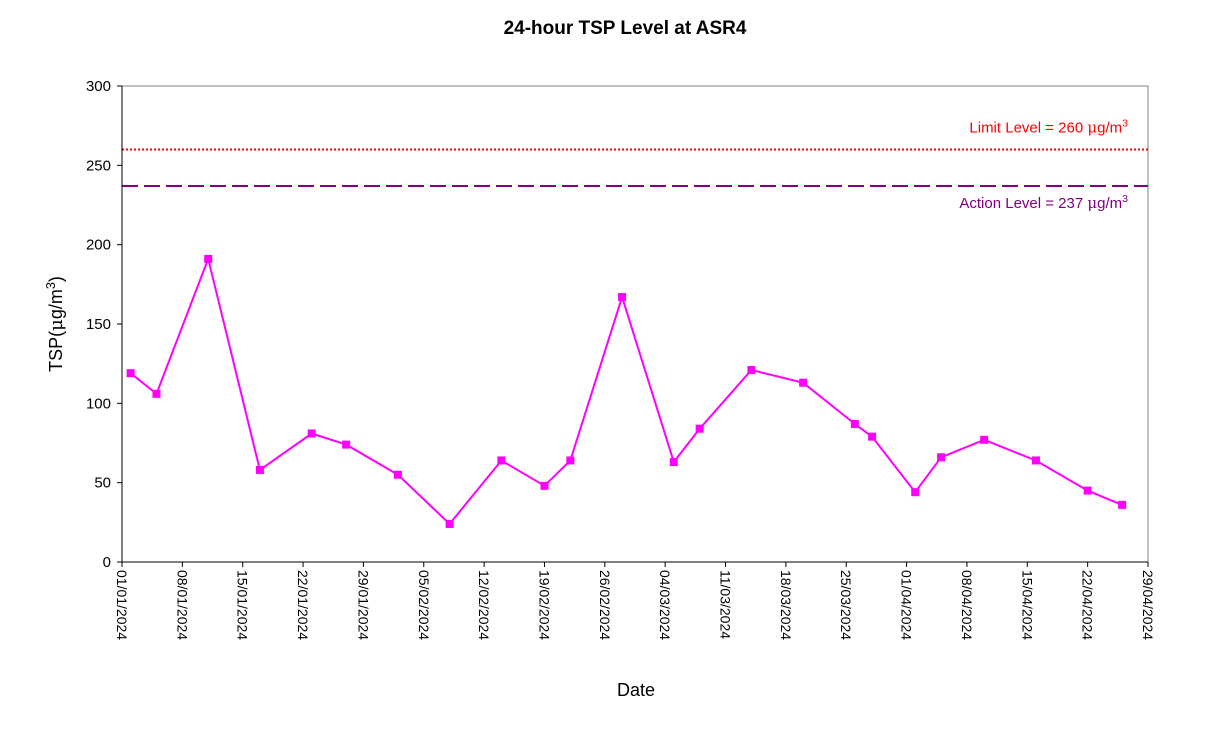 This screenshot has width=1208, height=736. Describe the element at coordinates (907, 605) in the screenshot. I see `x-tick-label: 01/04/2024` at that location.